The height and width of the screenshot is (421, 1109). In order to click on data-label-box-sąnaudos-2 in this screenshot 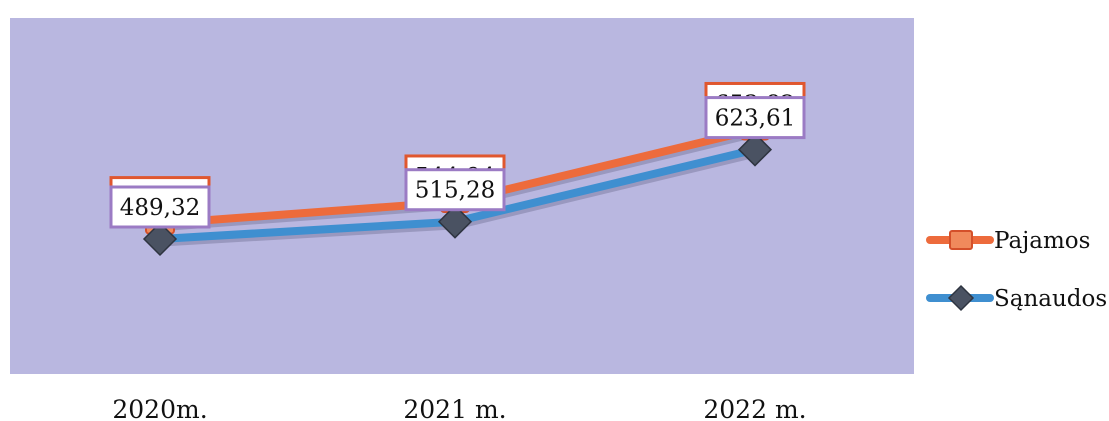, I will do `click(755, 118)`.